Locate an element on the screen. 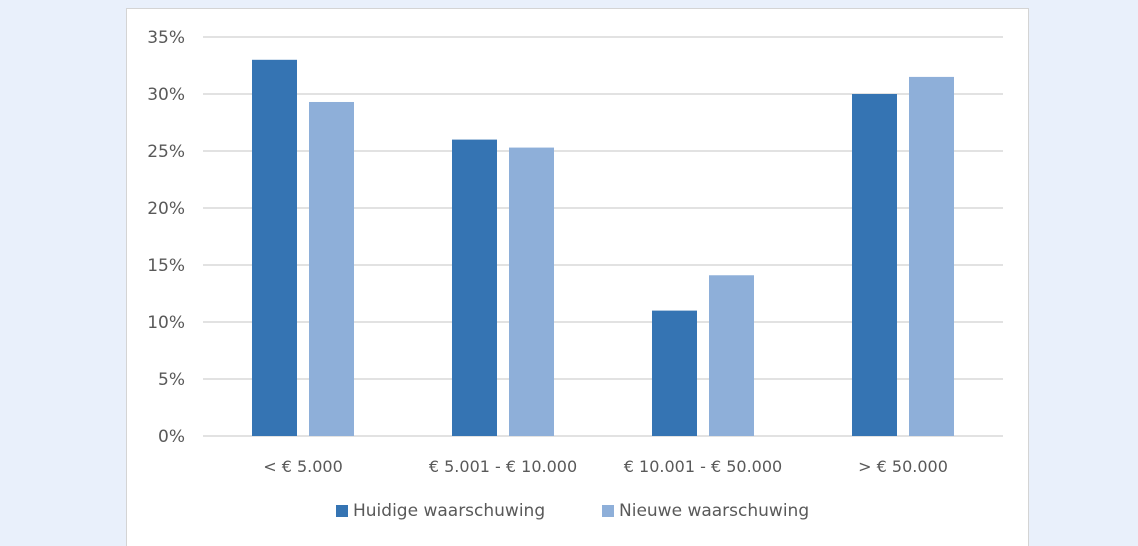  y-tick-label: 10% is located at coordinates (166, 323).